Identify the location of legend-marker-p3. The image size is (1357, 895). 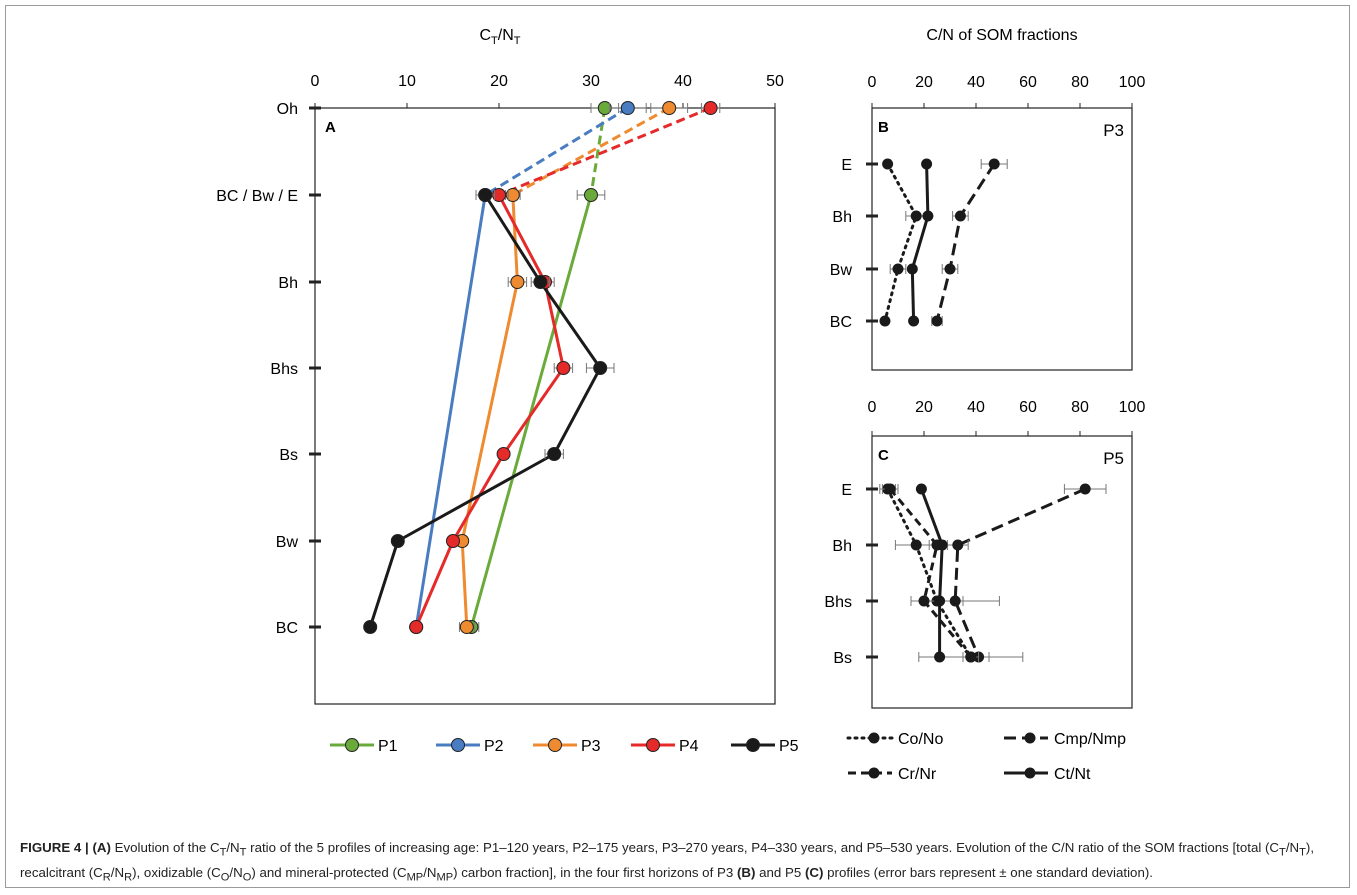
(555, 745).